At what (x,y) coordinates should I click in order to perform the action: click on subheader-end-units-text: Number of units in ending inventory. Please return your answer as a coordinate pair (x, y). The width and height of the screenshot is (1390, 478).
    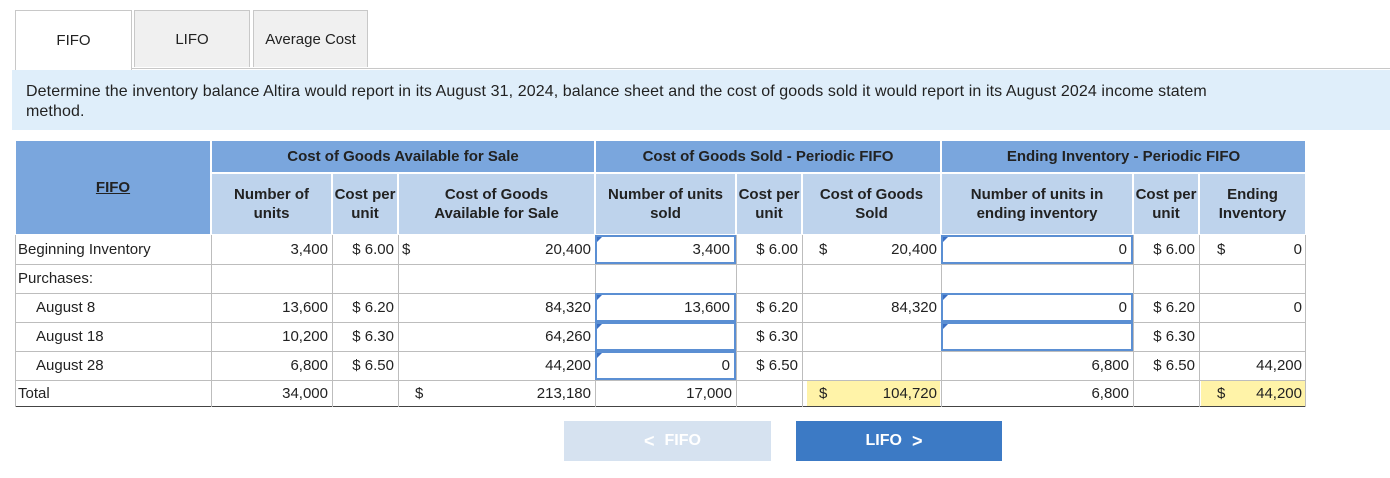
    Looking at the image, I should click on (1037, 204).